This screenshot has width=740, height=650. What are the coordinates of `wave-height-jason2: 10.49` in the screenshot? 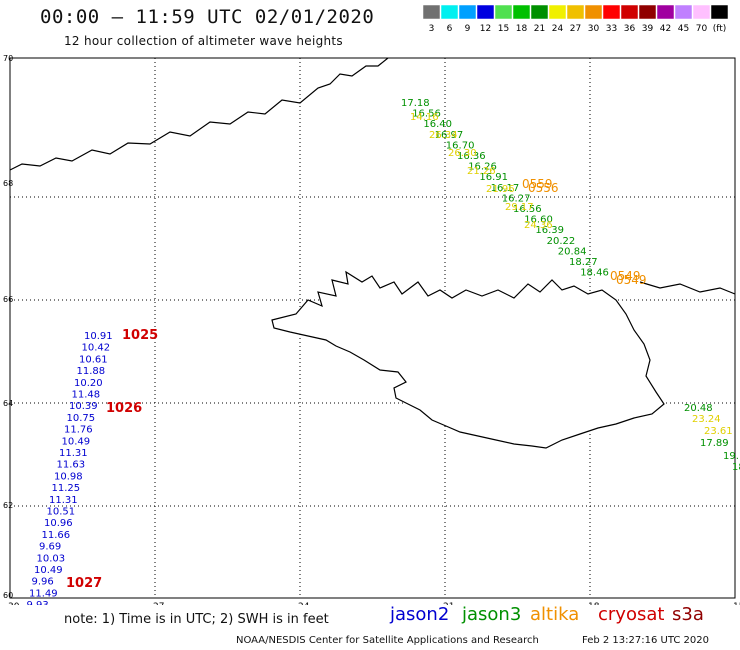 It's located at (76, 441).